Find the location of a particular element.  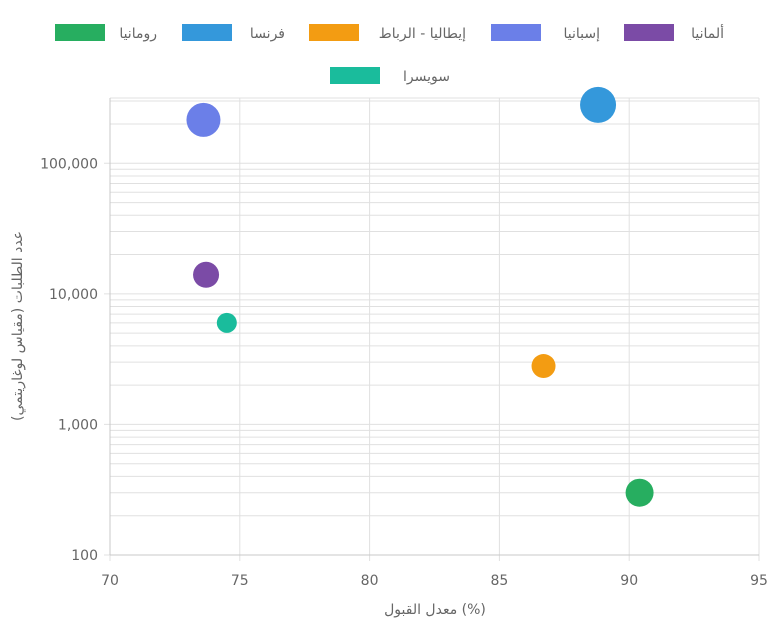

x-tick-label: 80 is located at coordinates (370, 581).